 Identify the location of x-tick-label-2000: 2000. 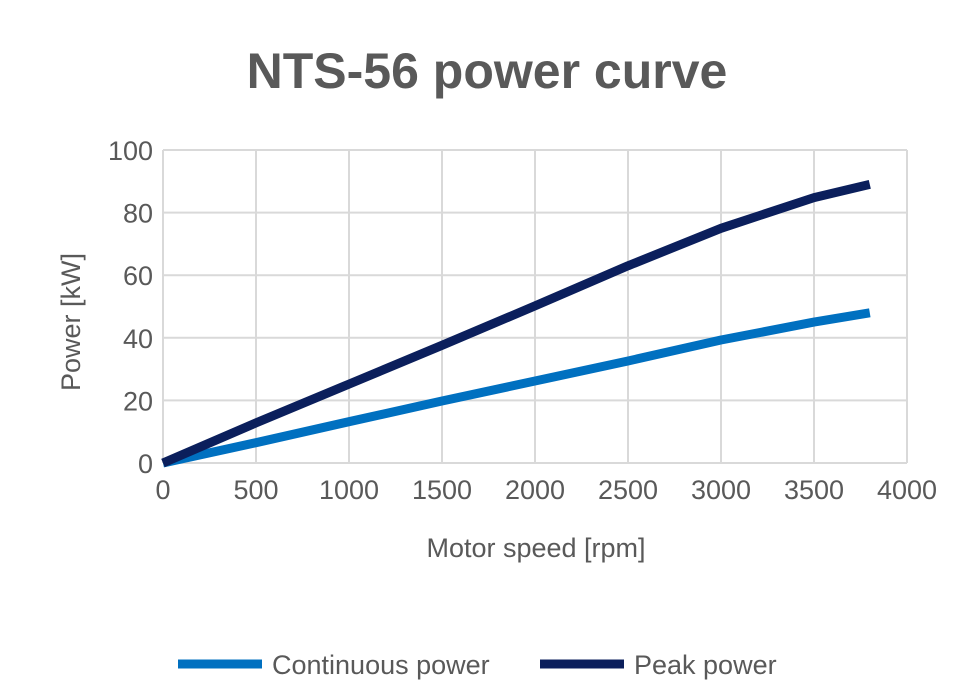
(535, 490).